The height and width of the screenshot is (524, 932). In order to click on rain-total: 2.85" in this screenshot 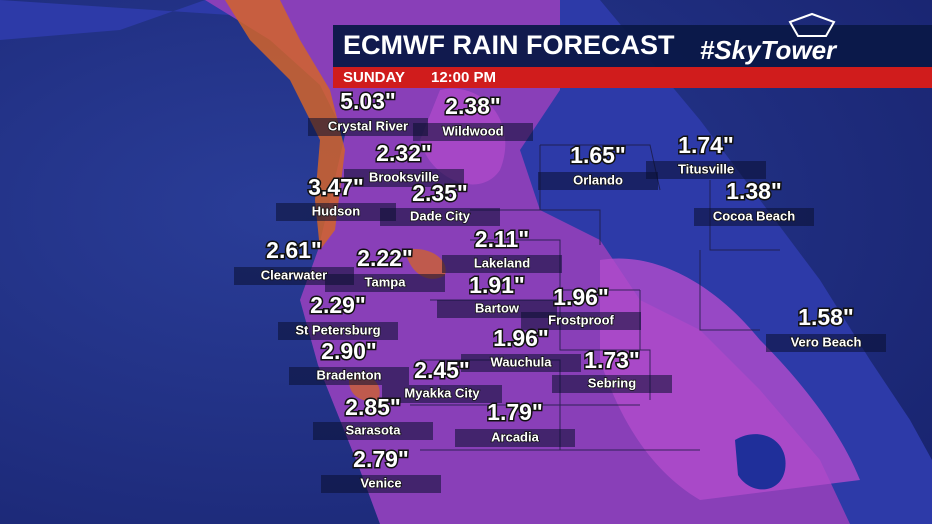, I will do `click(373, 407)`.